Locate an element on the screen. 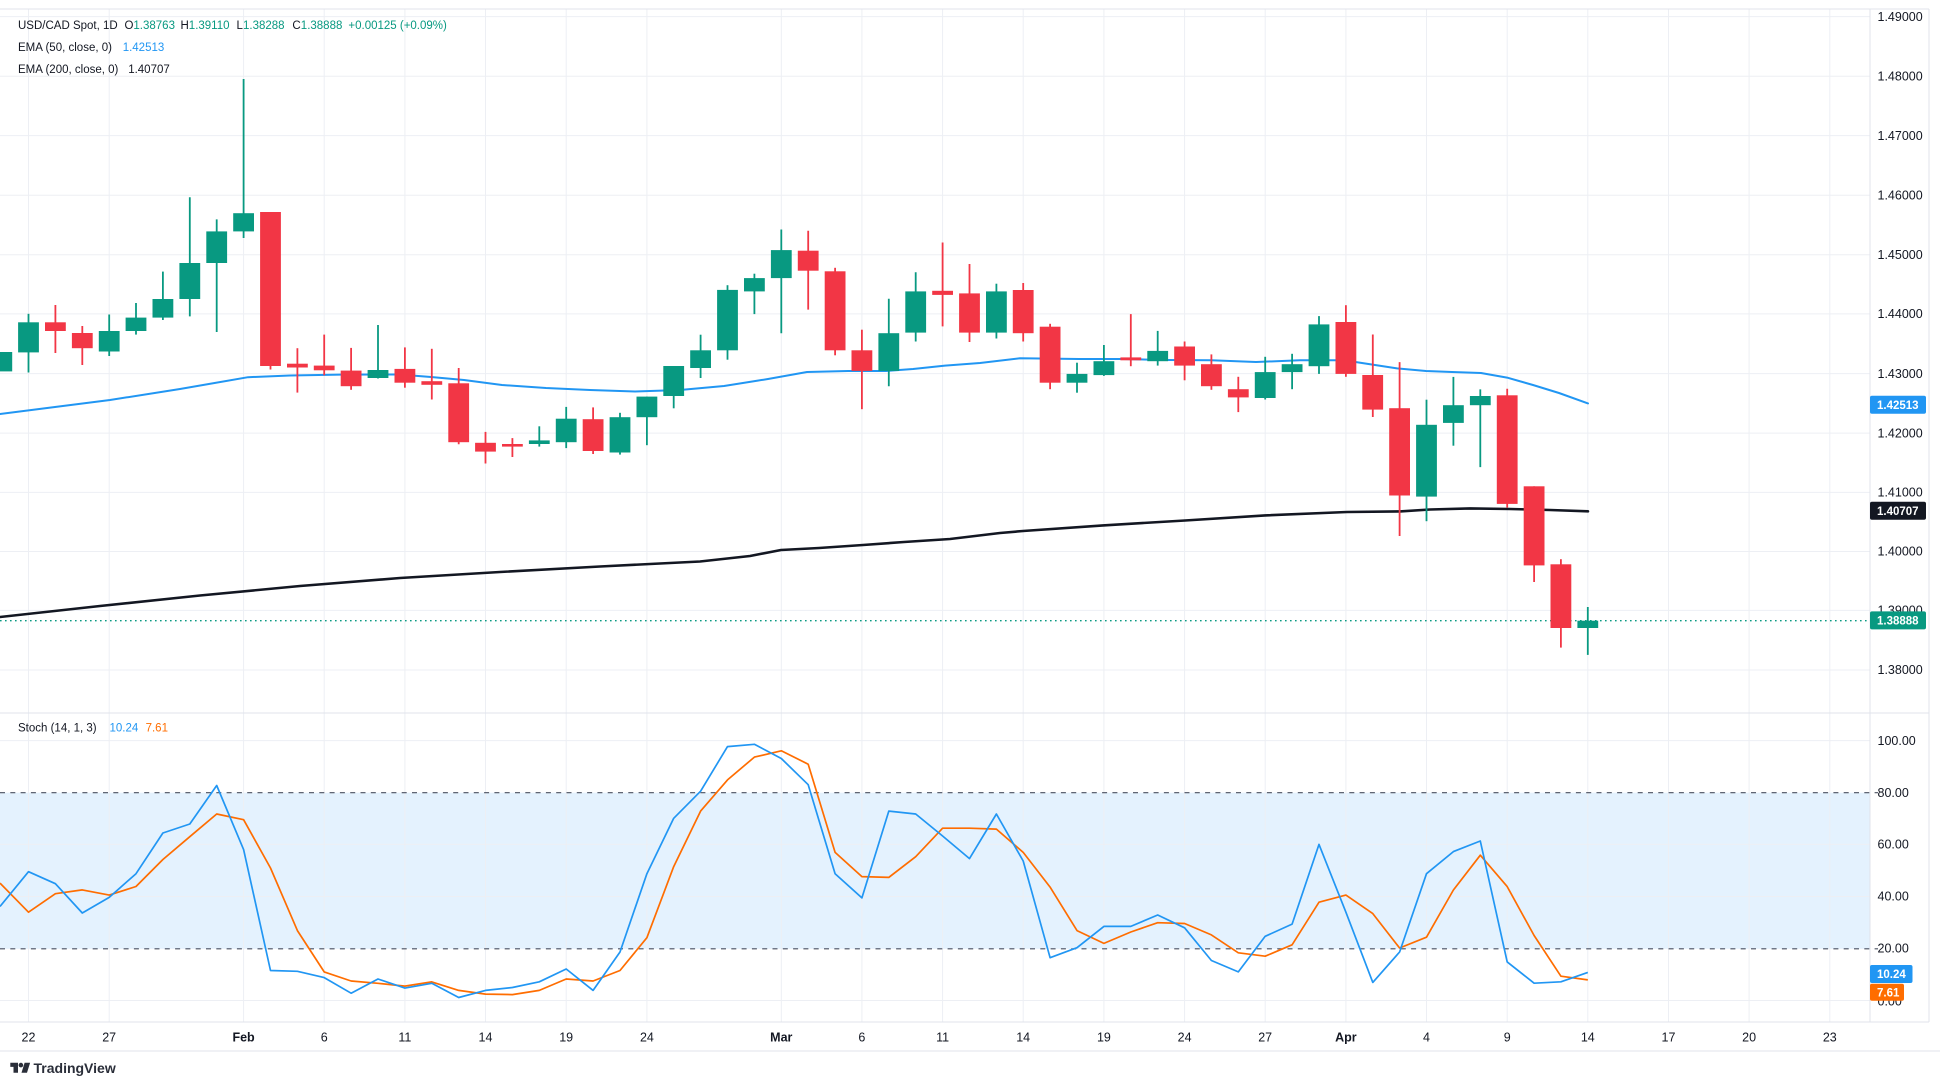 The image size is (1940, 1086). svg-text: USD/CAD Spot, 1D is located at coordinates (68, 26).